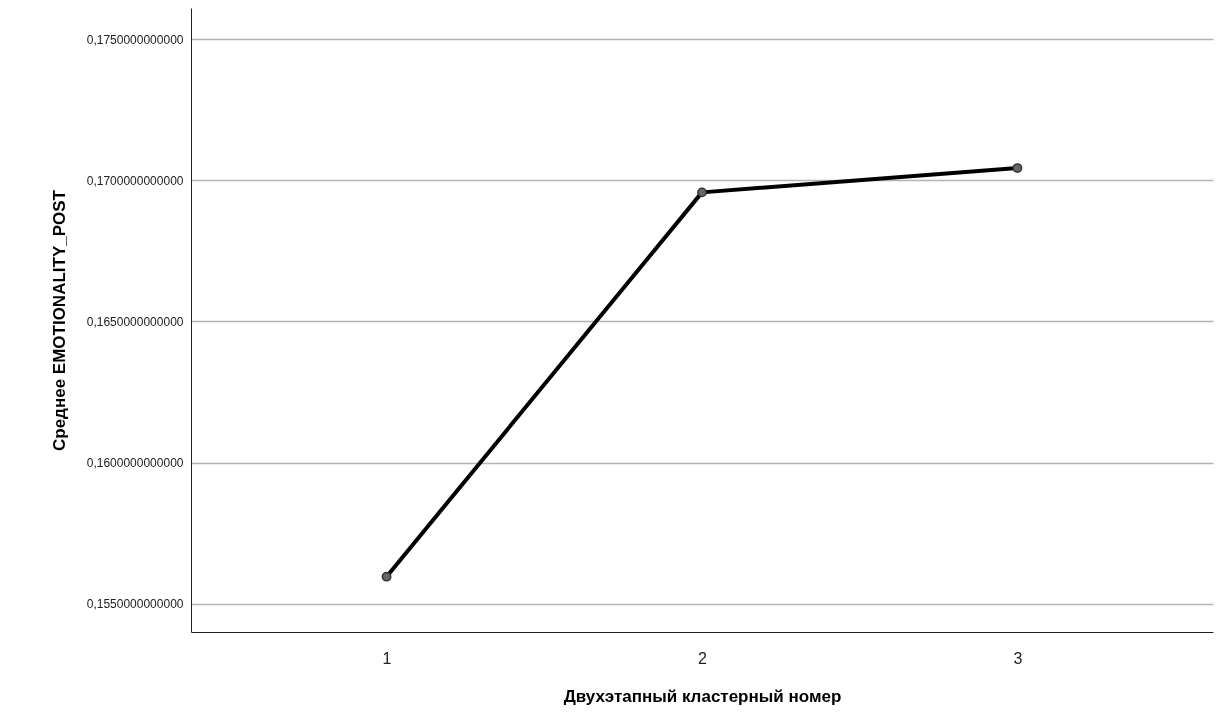 The width and height of the screenshot is (1227, 724). Describe the element at coordinates (59, 320) in the screenshot. I see `y-axis-title: Среднее EMOTIONALITY_POST` at that location.